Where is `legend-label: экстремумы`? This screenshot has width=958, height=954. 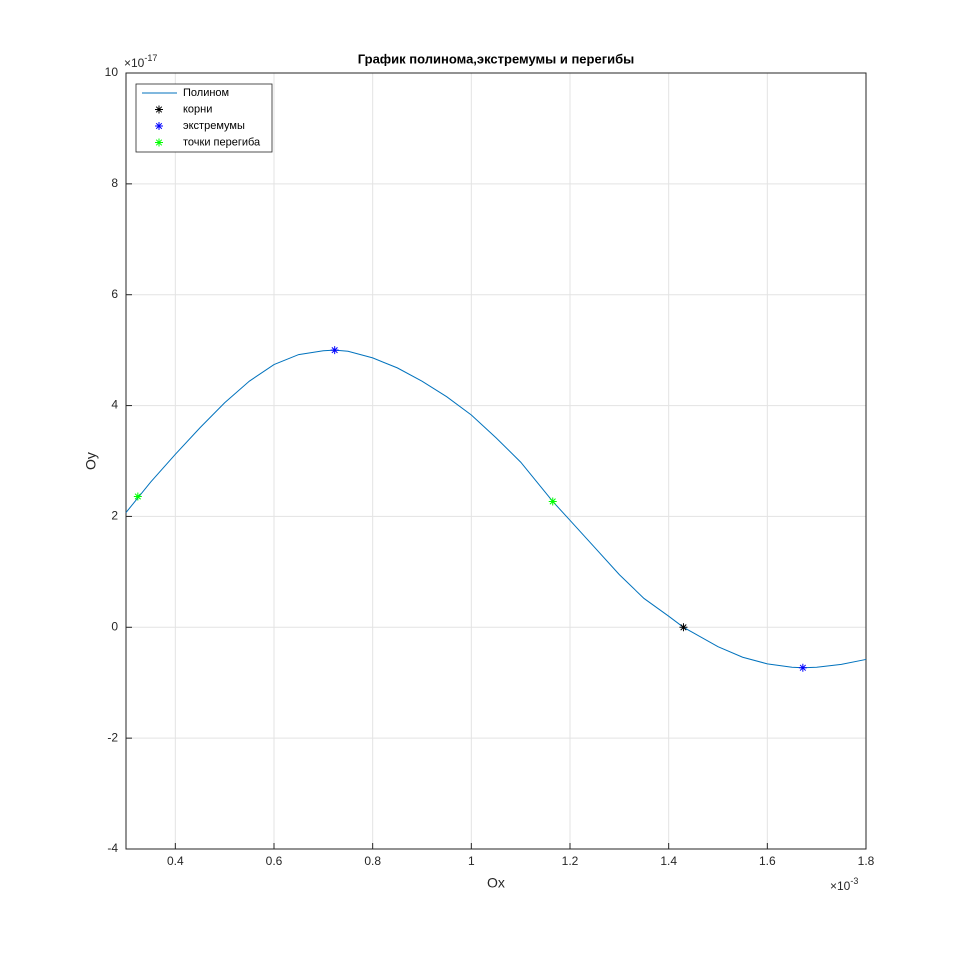 legend-label: экстремумы is located at coordinates (214, 126).